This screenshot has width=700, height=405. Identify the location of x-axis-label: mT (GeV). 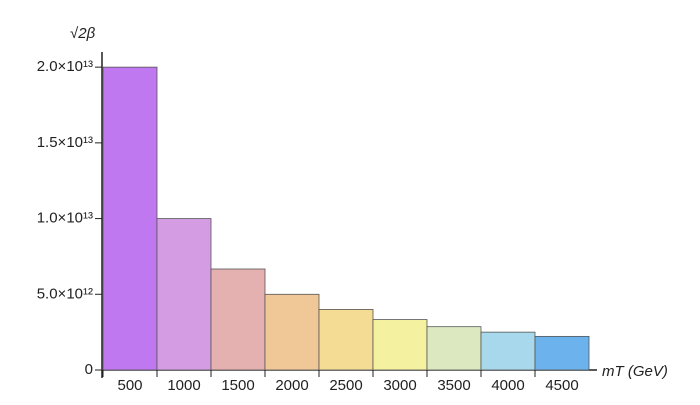
(635, 371).